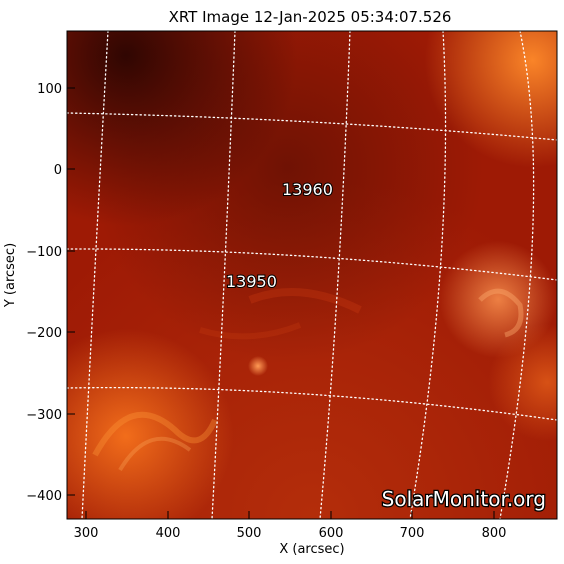  I want to click on x-tick-label: 500, so click(249, 533).